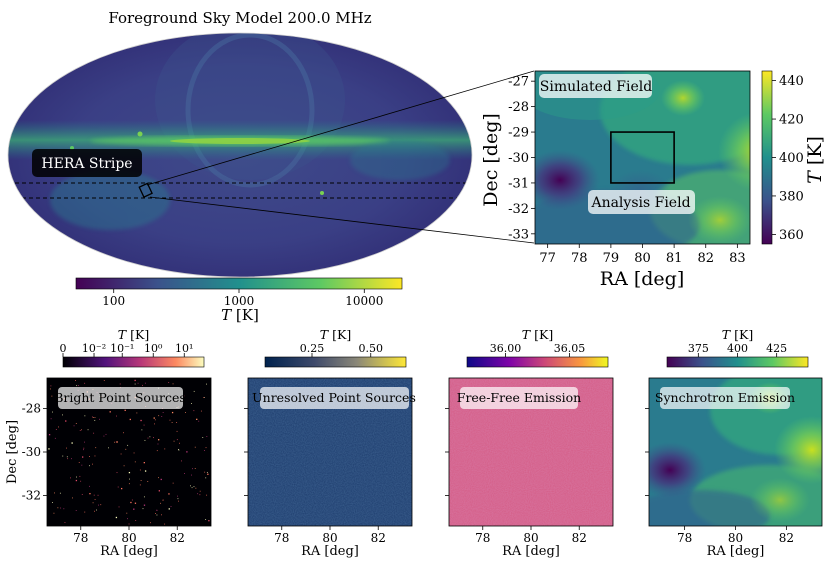 The width and height of the screenshot is (831, 567). I want to click on zoom-xlabel: RA [deg], so click(642, 279).